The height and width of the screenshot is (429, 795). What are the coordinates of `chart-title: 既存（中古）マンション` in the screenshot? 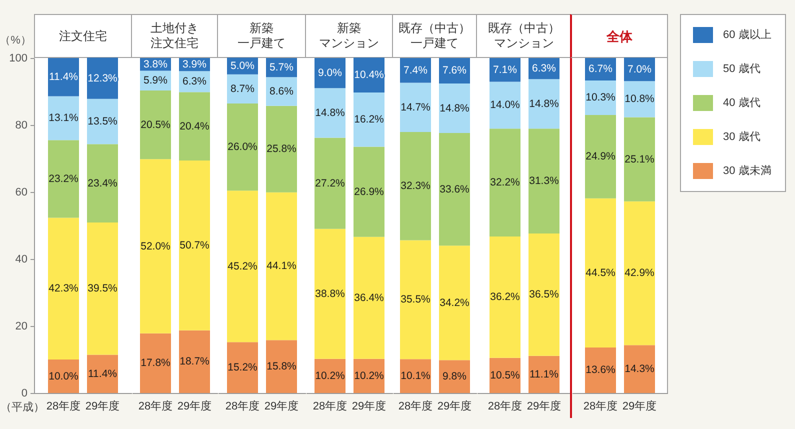 It's located at (524, 36).